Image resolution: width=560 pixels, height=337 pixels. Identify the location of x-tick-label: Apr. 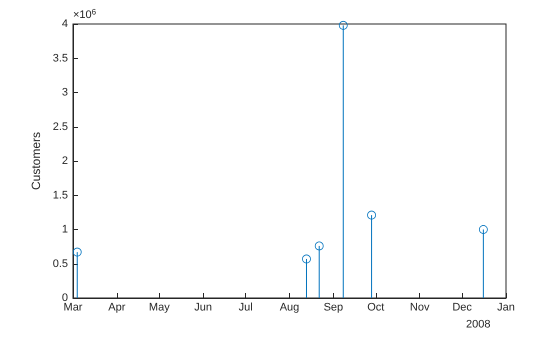
(117, 308).